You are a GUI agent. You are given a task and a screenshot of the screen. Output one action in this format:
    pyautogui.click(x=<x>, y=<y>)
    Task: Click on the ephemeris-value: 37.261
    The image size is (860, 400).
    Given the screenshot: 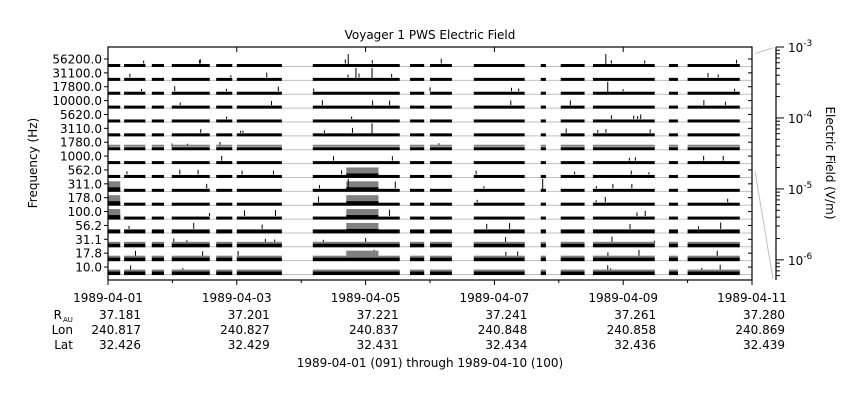 What is the action you would take?
    pyautogui.click(x=635, y=315)
    